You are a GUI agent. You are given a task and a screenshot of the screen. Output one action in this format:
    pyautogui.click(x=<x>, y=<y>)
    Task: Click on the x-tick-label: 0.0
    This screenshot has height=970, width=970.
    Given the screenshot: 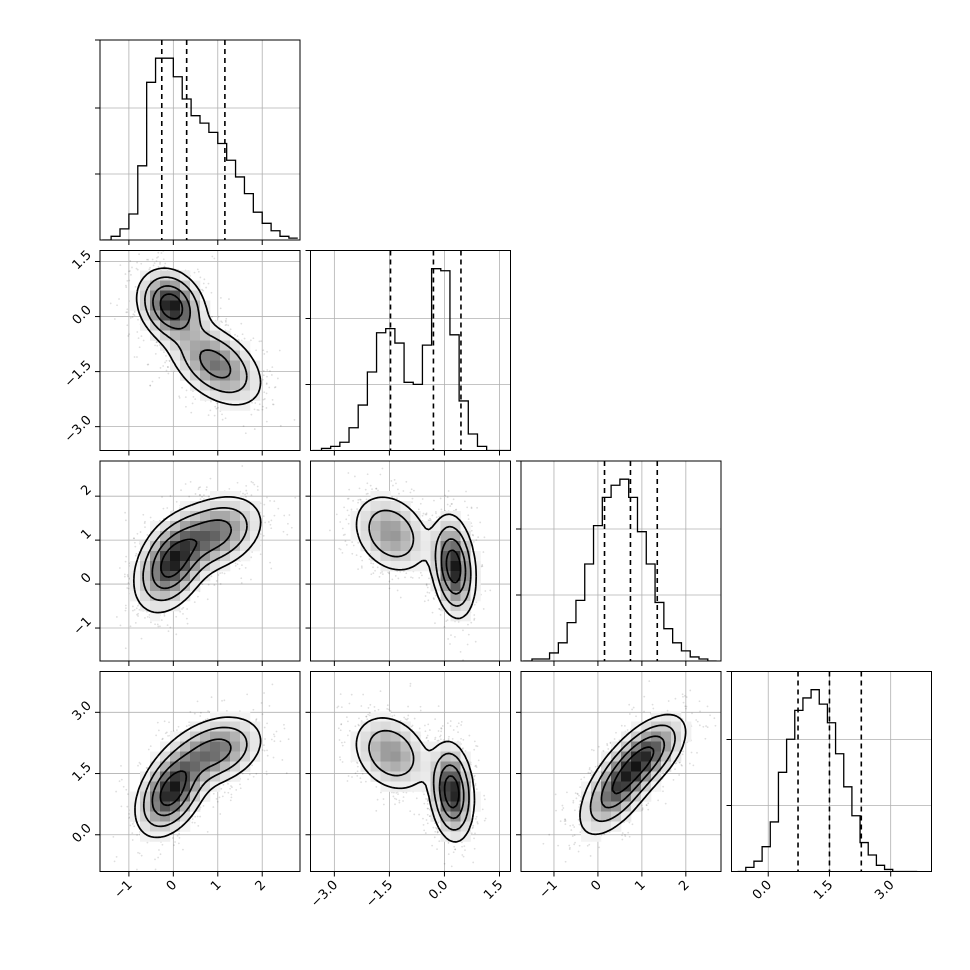 What is the action you would take?
    pyautogui.click(x=762, y=890)
    